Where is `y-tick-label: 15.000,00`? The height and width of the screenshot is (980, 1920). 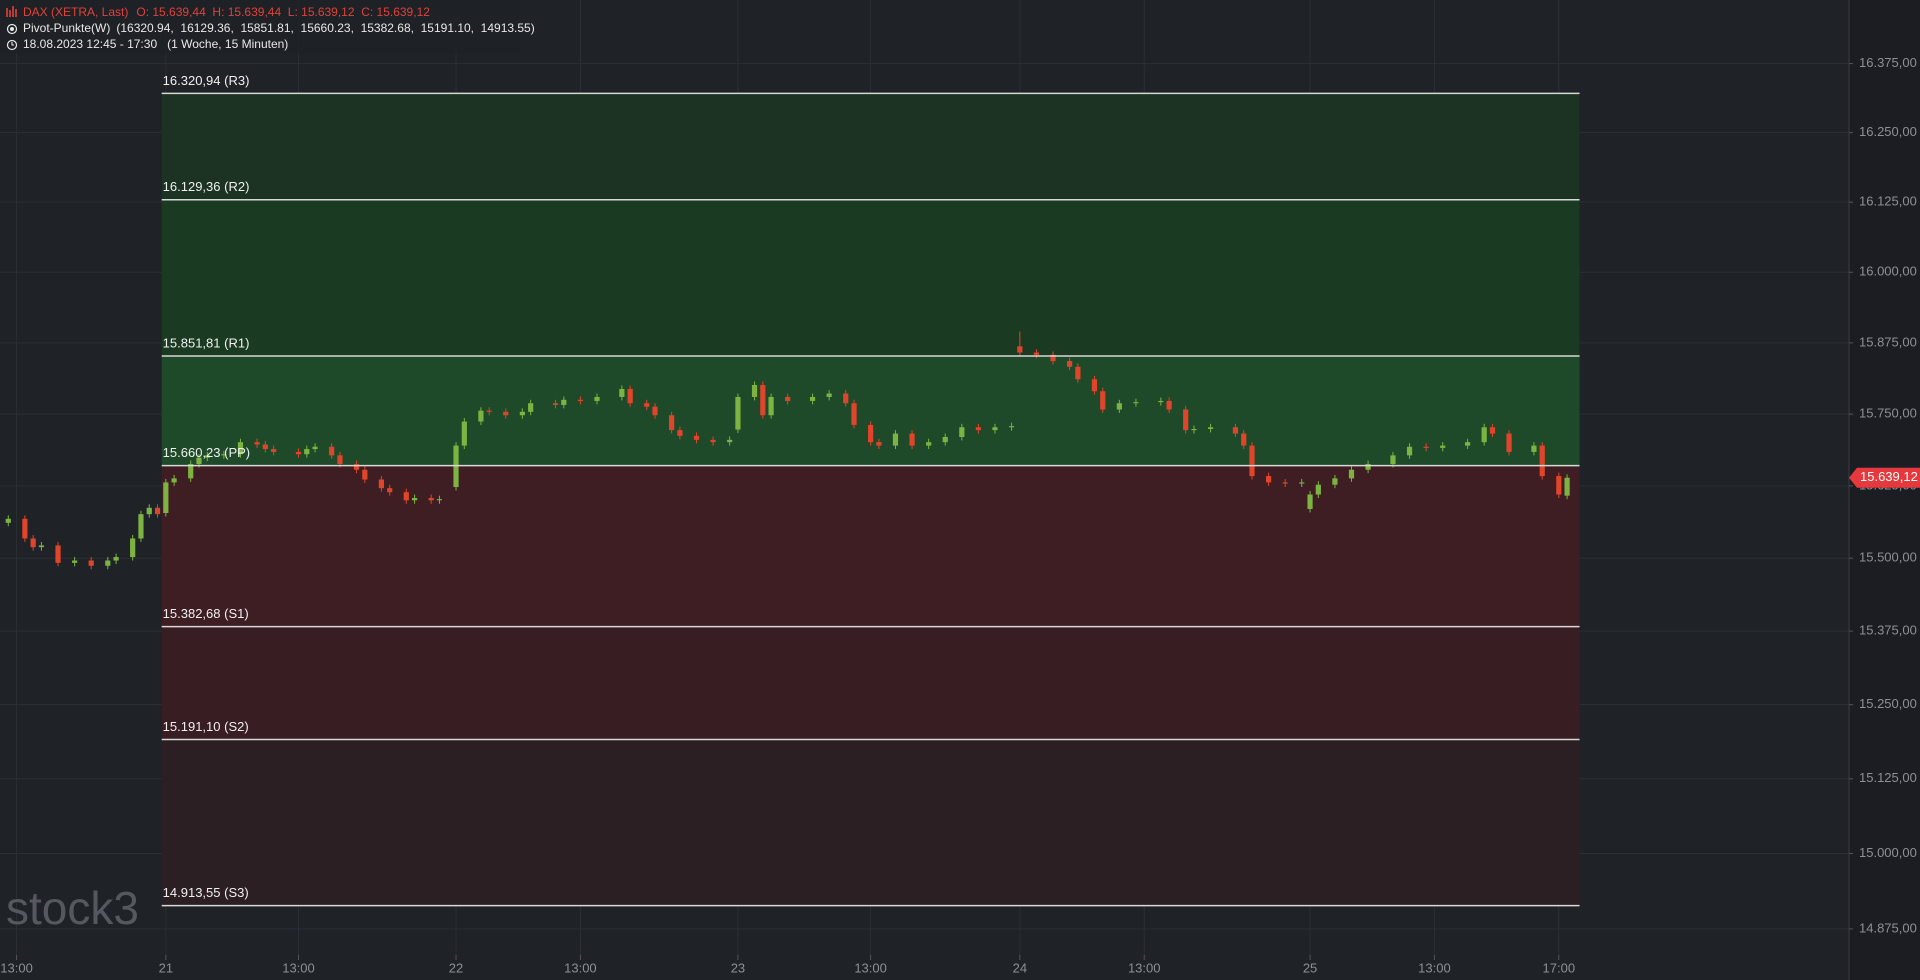 y-tick-label: 15.000,00 is located at coordinates (1888, 852).